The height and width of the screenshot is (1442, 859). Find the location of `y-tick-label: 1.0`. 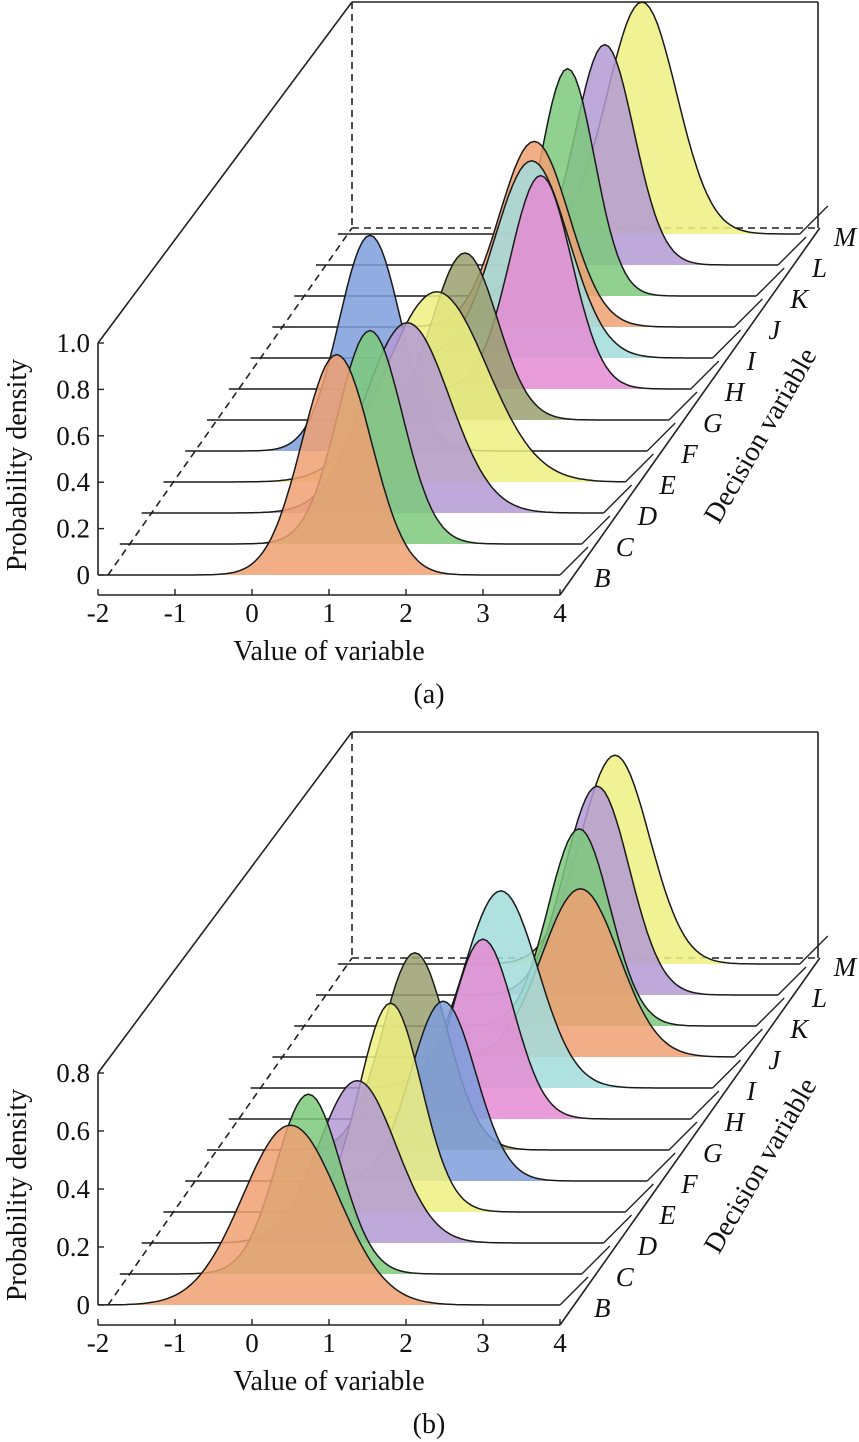

y-tick-label: 1.0 is located at coordinates (73, 343).